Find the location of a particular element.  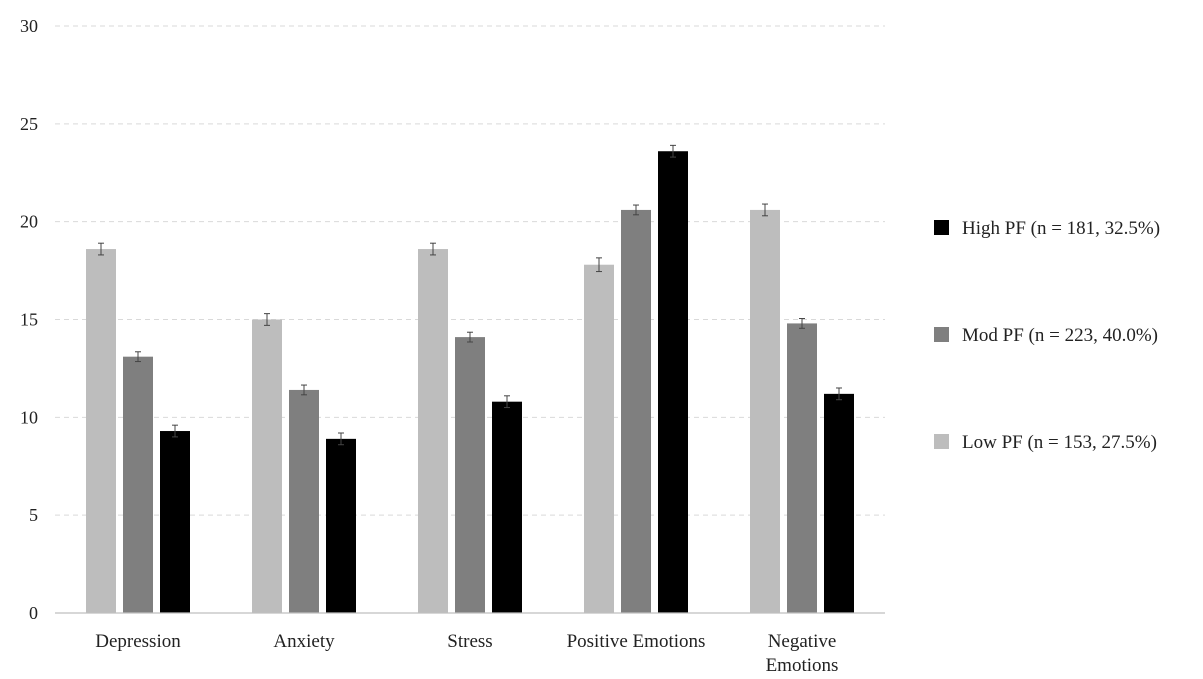

y-tick-label: 10 is located at coordinates (29, 417).